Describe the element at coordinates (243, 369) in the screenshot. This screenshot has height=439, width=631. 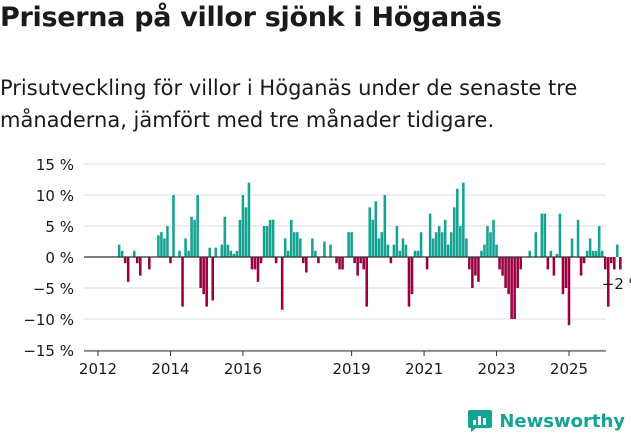
I see `x-tick-label: 2016` at that location.